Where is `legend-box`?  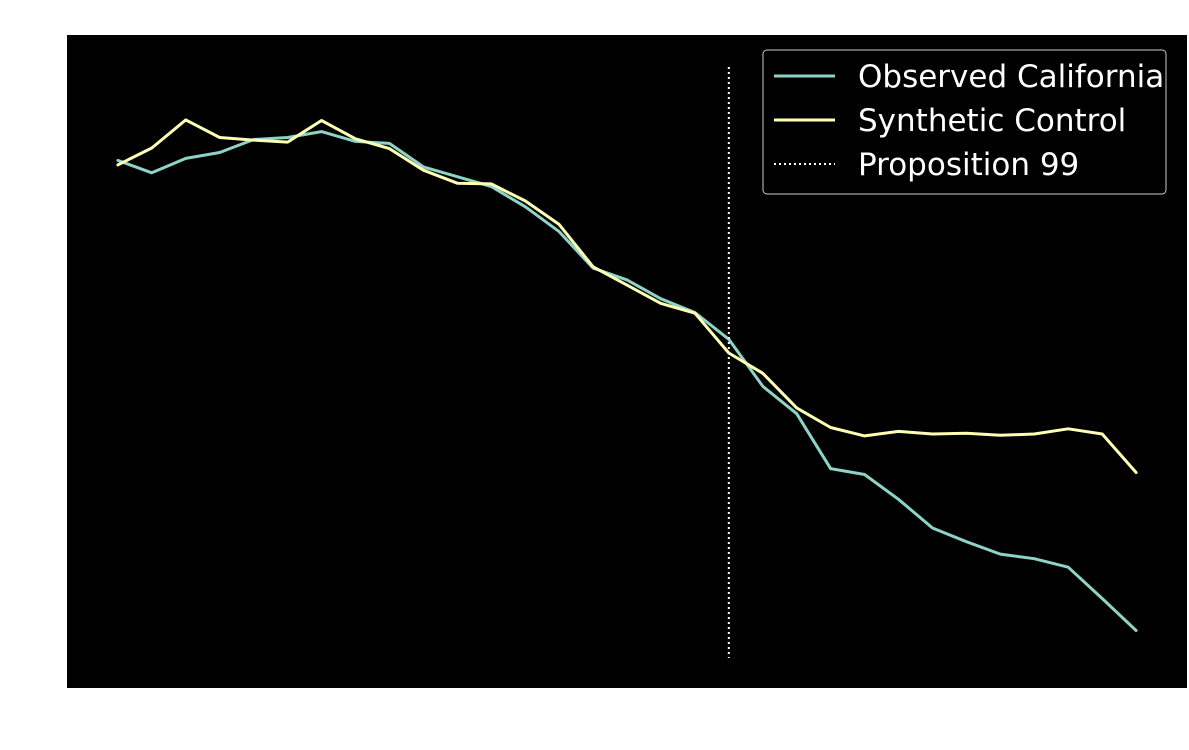 legend-box is located at coordinates (964, 122).